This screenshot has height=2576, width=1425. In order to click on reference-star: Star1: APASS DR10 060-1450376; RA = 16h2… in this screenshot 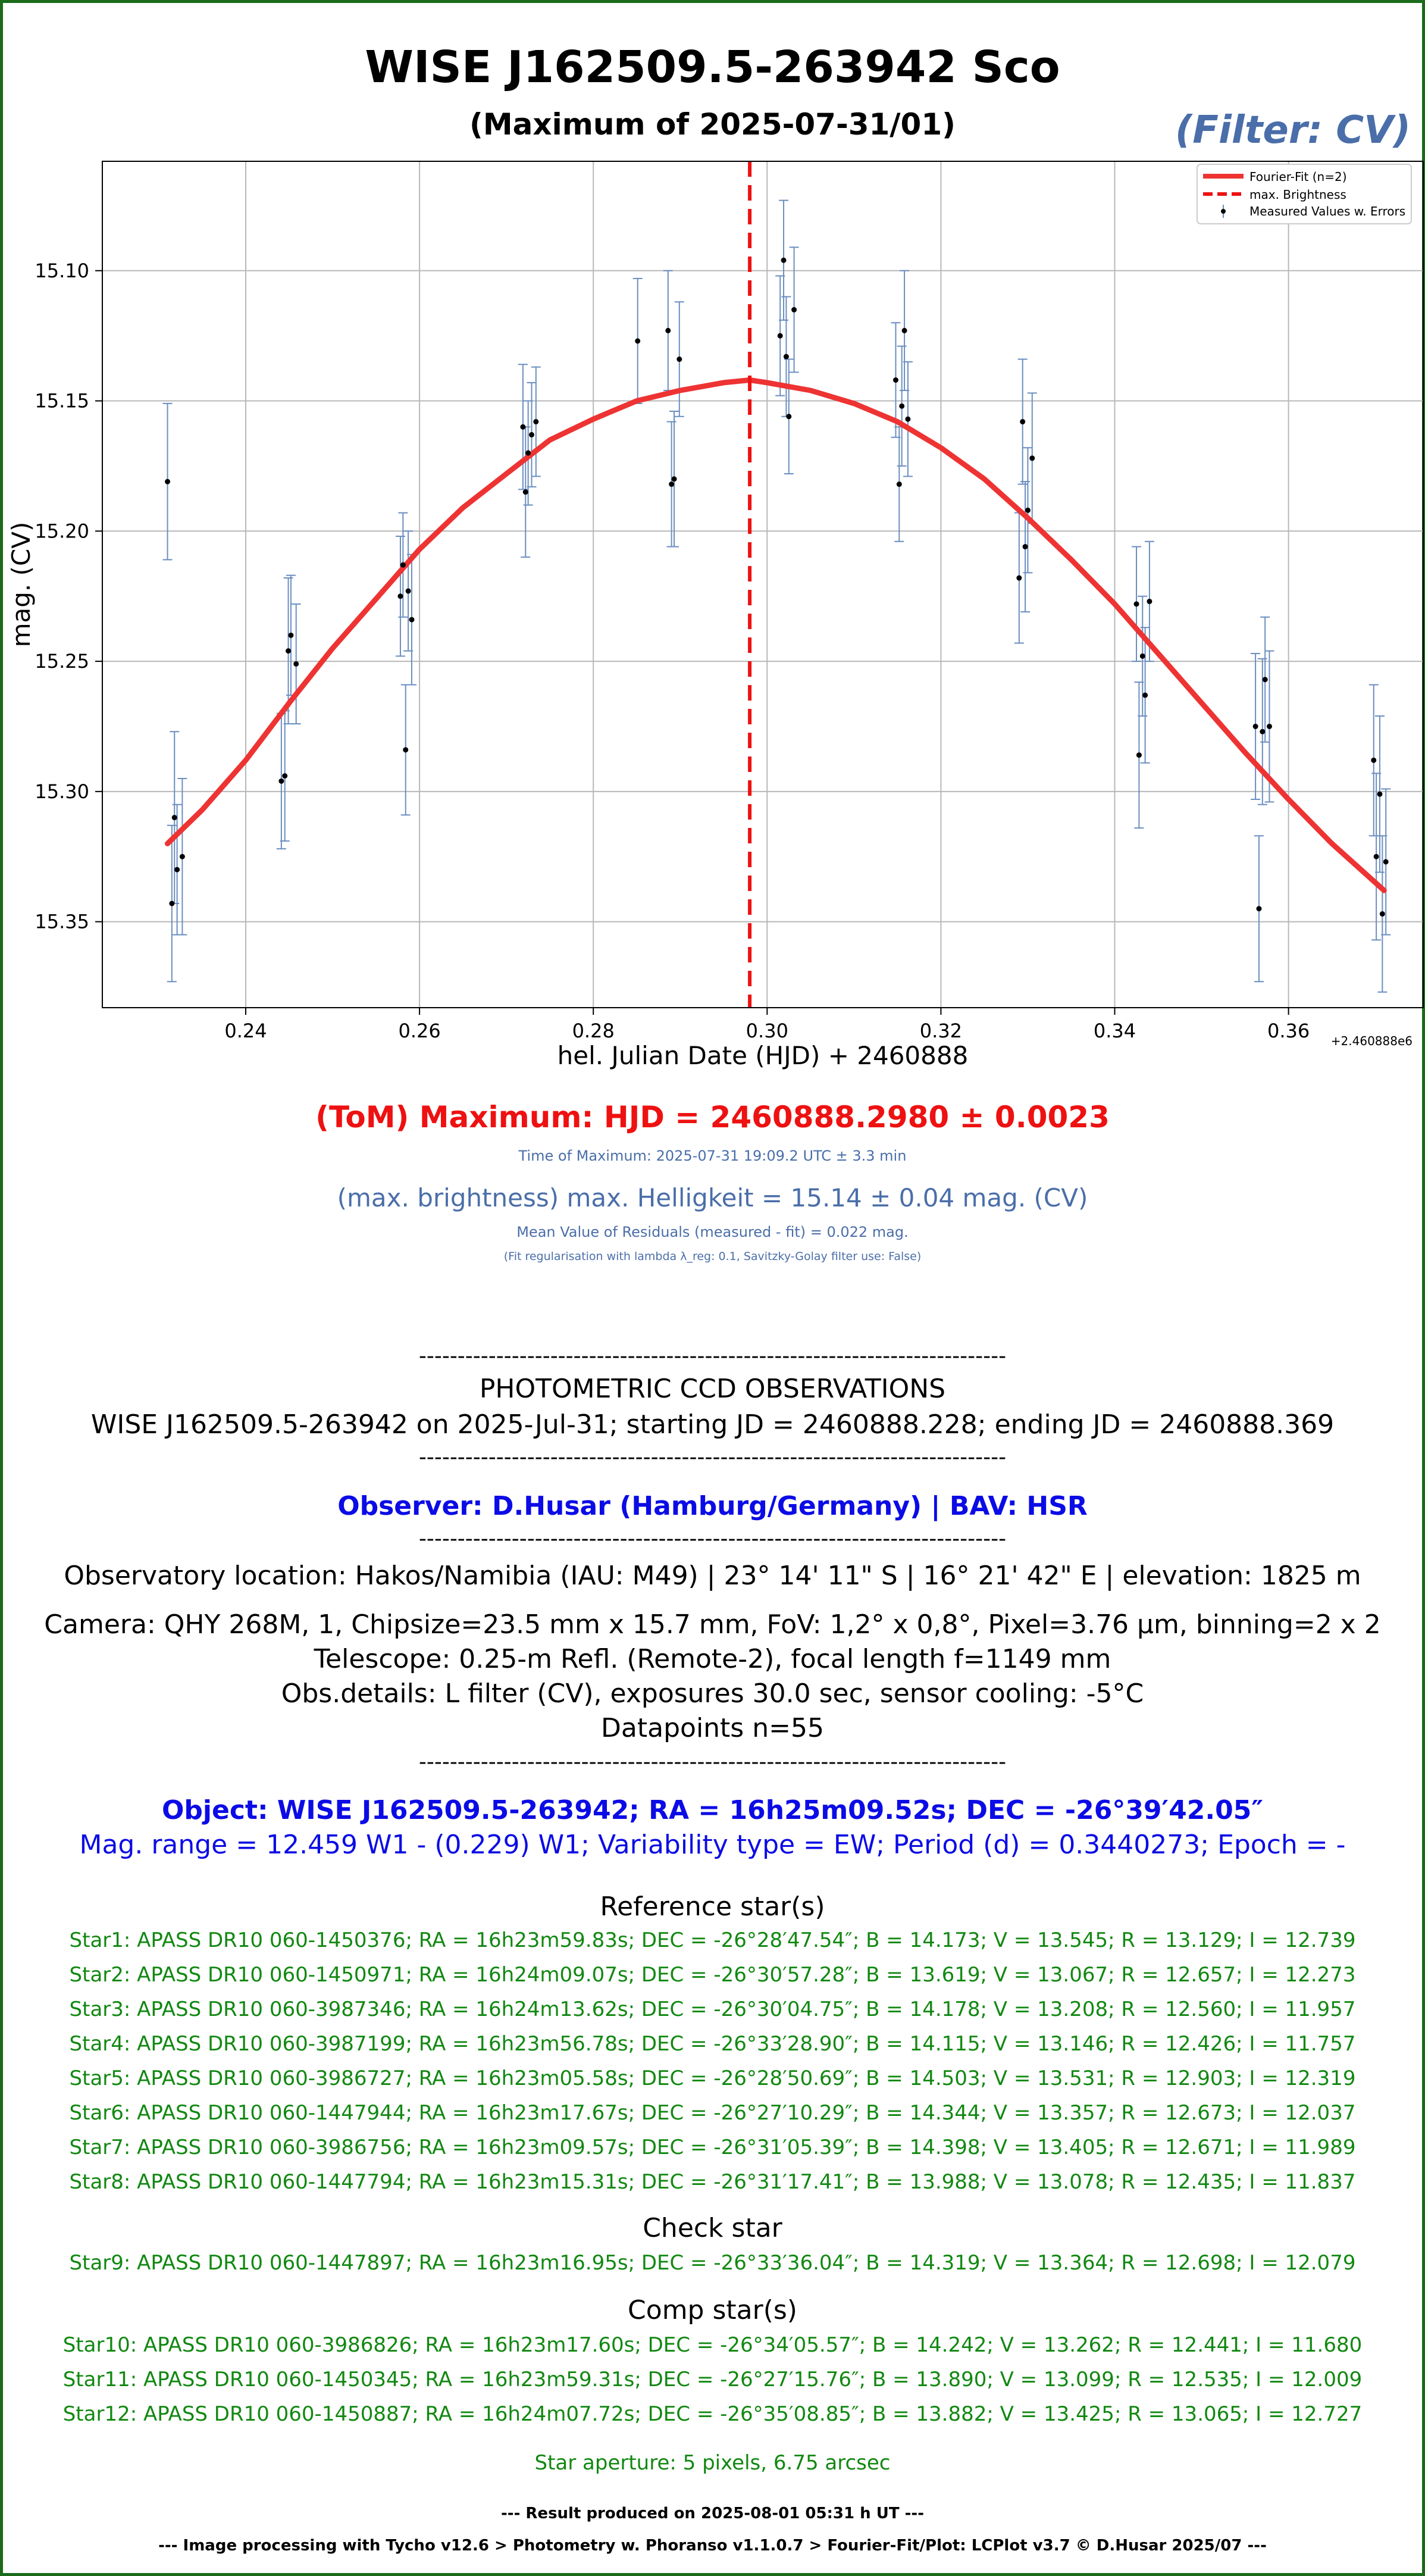, I will do `click(712, 1940)`.